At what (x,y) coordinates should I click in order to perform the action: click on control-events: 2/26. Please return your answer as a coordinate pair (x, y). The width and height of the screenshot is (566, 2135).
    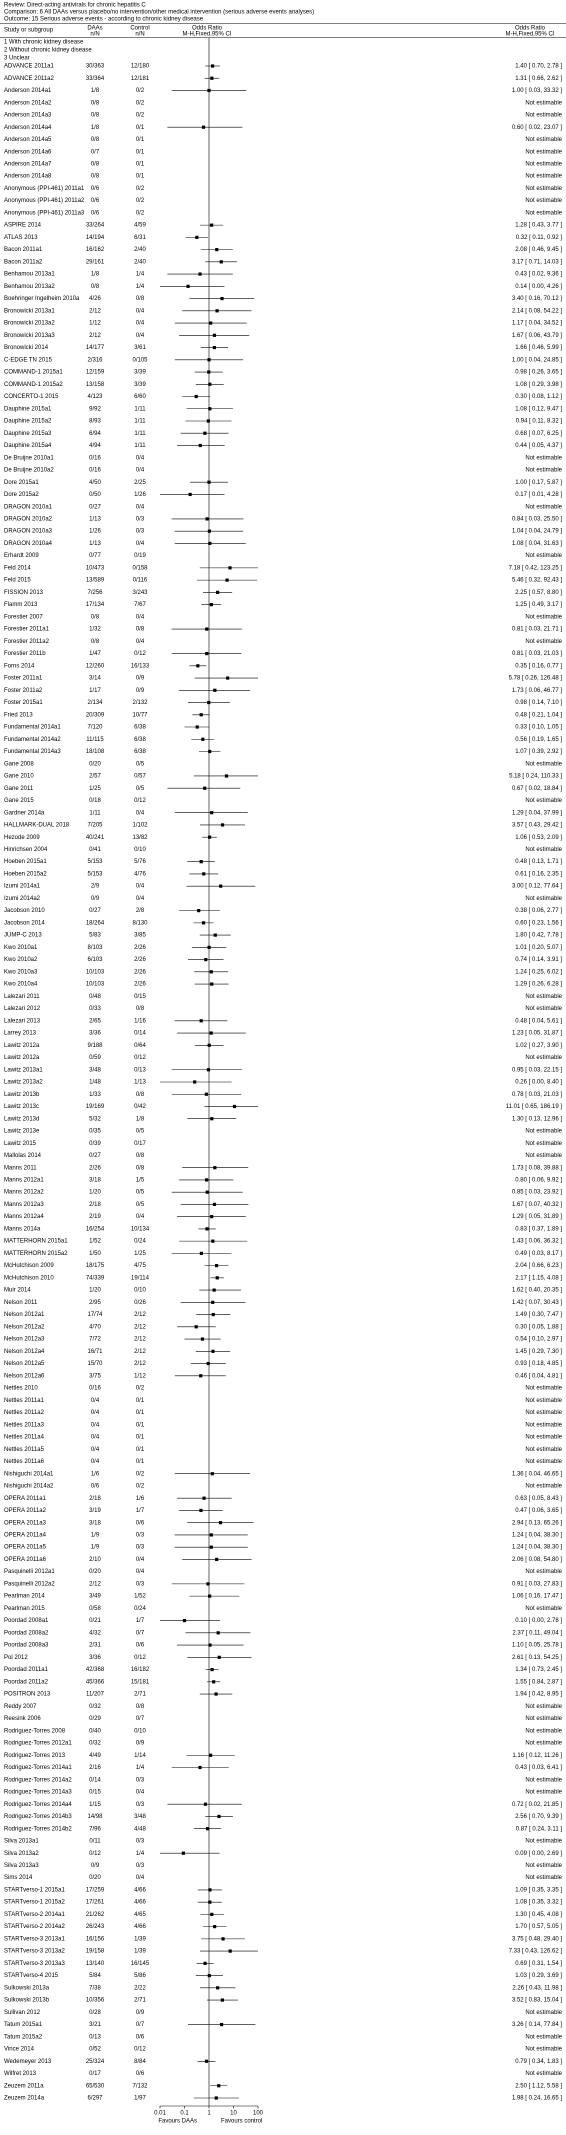
    Looking at the image, I should click on (140, 960).